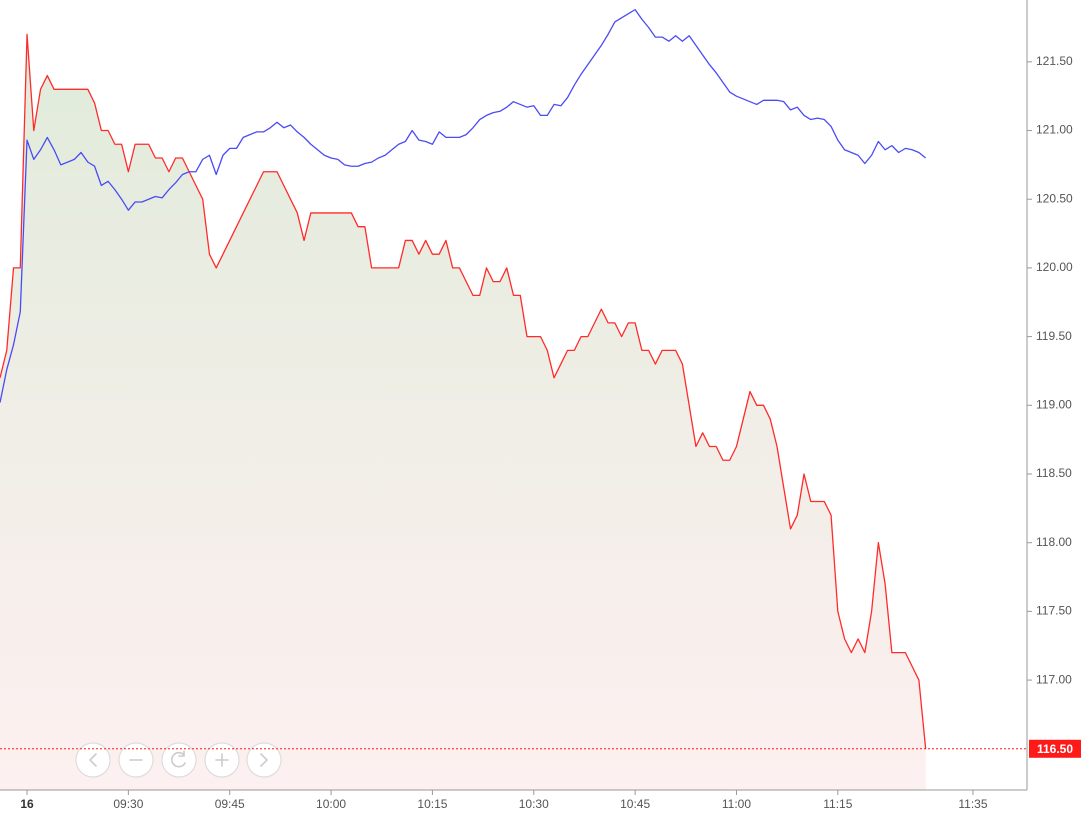 This screenshot has width=1082, height=815. Describe the element at coordinates (1054, 198) in the screenshot. I see `y-tick-label: 120.50` at that location.